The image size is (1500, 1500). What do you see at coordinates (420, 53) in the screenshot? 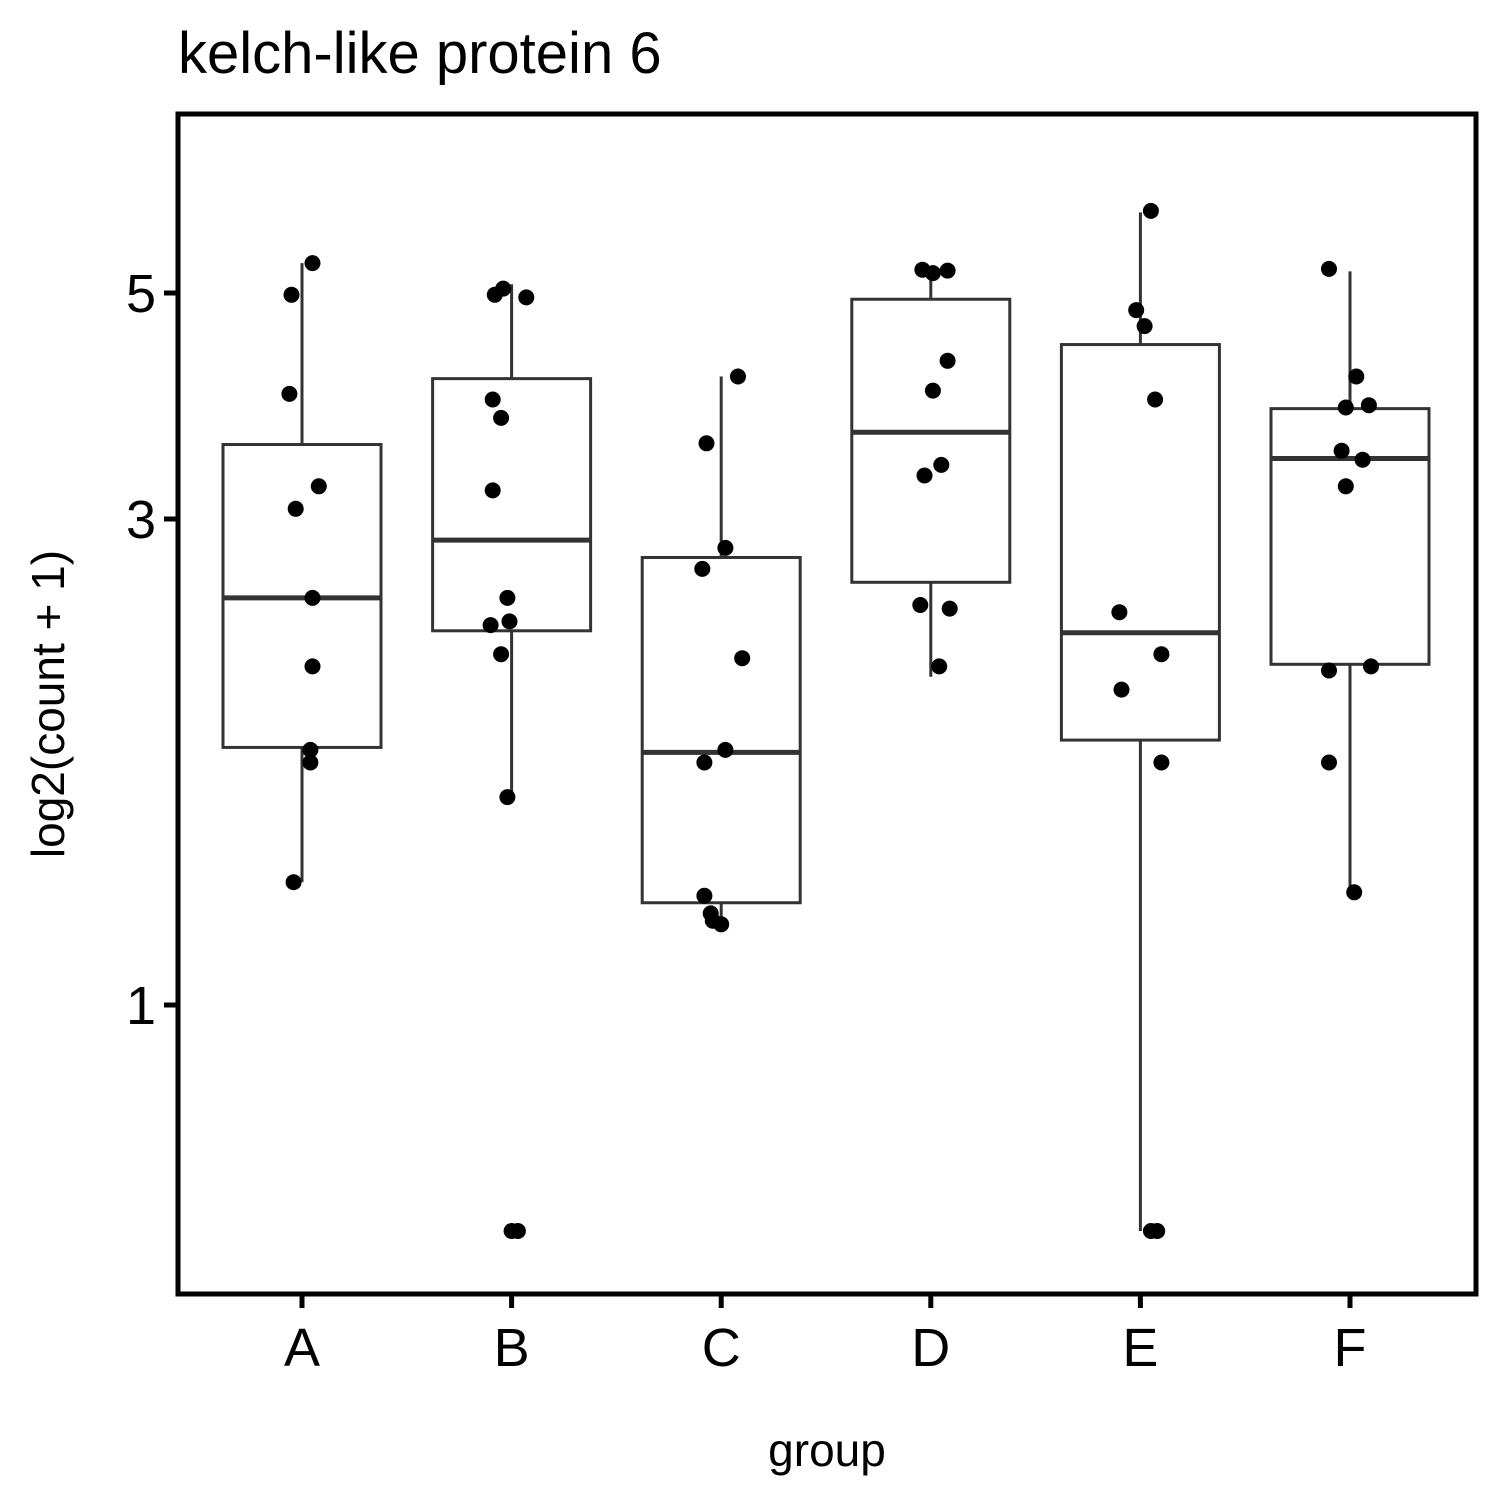
I see `chart-title: kelch-like protein 6` at bounding box center [420, 53].